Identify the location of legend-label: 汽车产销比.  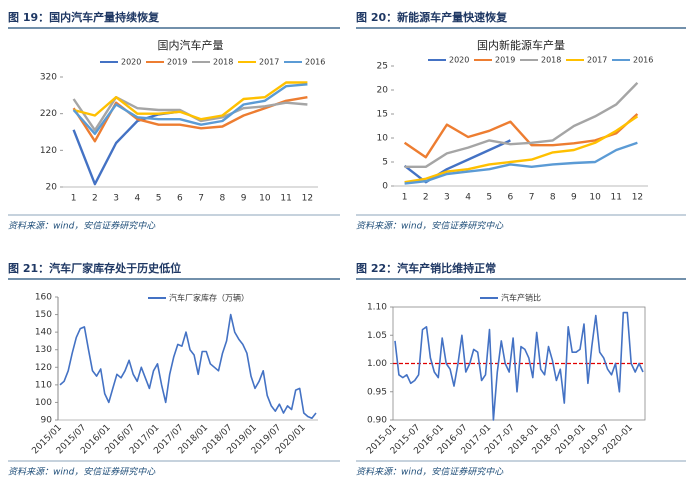
(521, 298).